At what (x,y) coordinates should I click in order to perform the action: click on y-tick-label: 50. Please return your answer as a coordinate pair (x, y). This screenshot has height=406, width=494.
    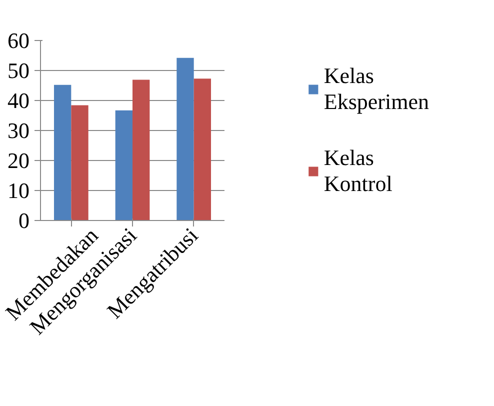
    Looking at the image, I should click on (19, 70).